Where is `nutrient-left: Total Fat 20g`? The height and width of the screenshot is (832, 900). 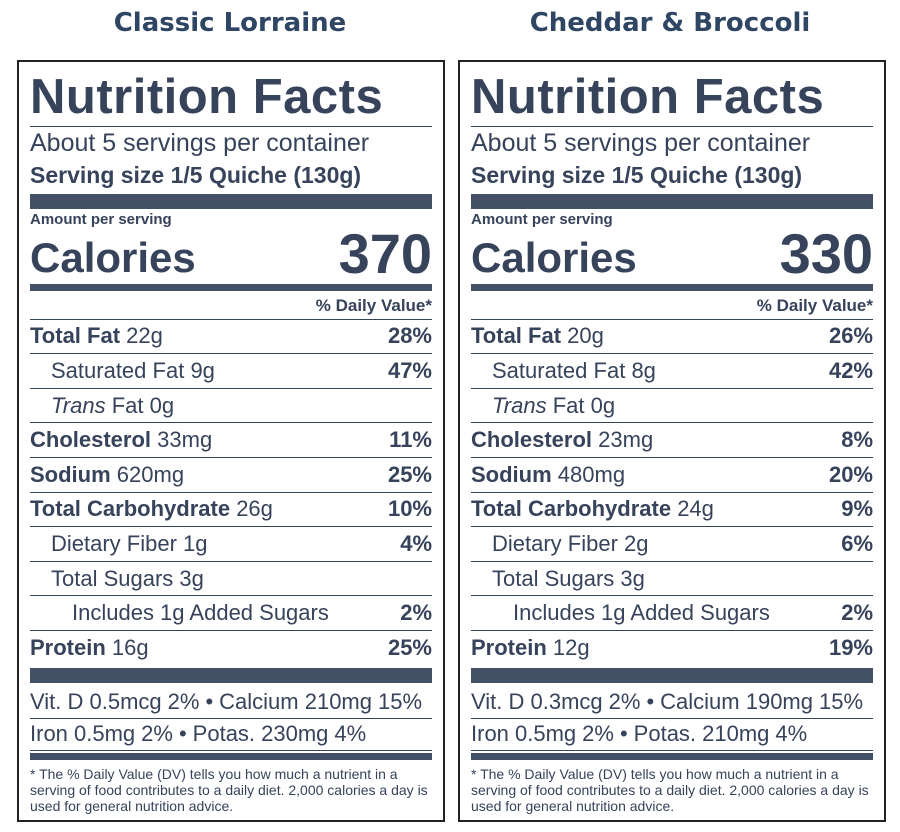
nutrient-left: Total Fat 20g is located at coordinates (537, 336).